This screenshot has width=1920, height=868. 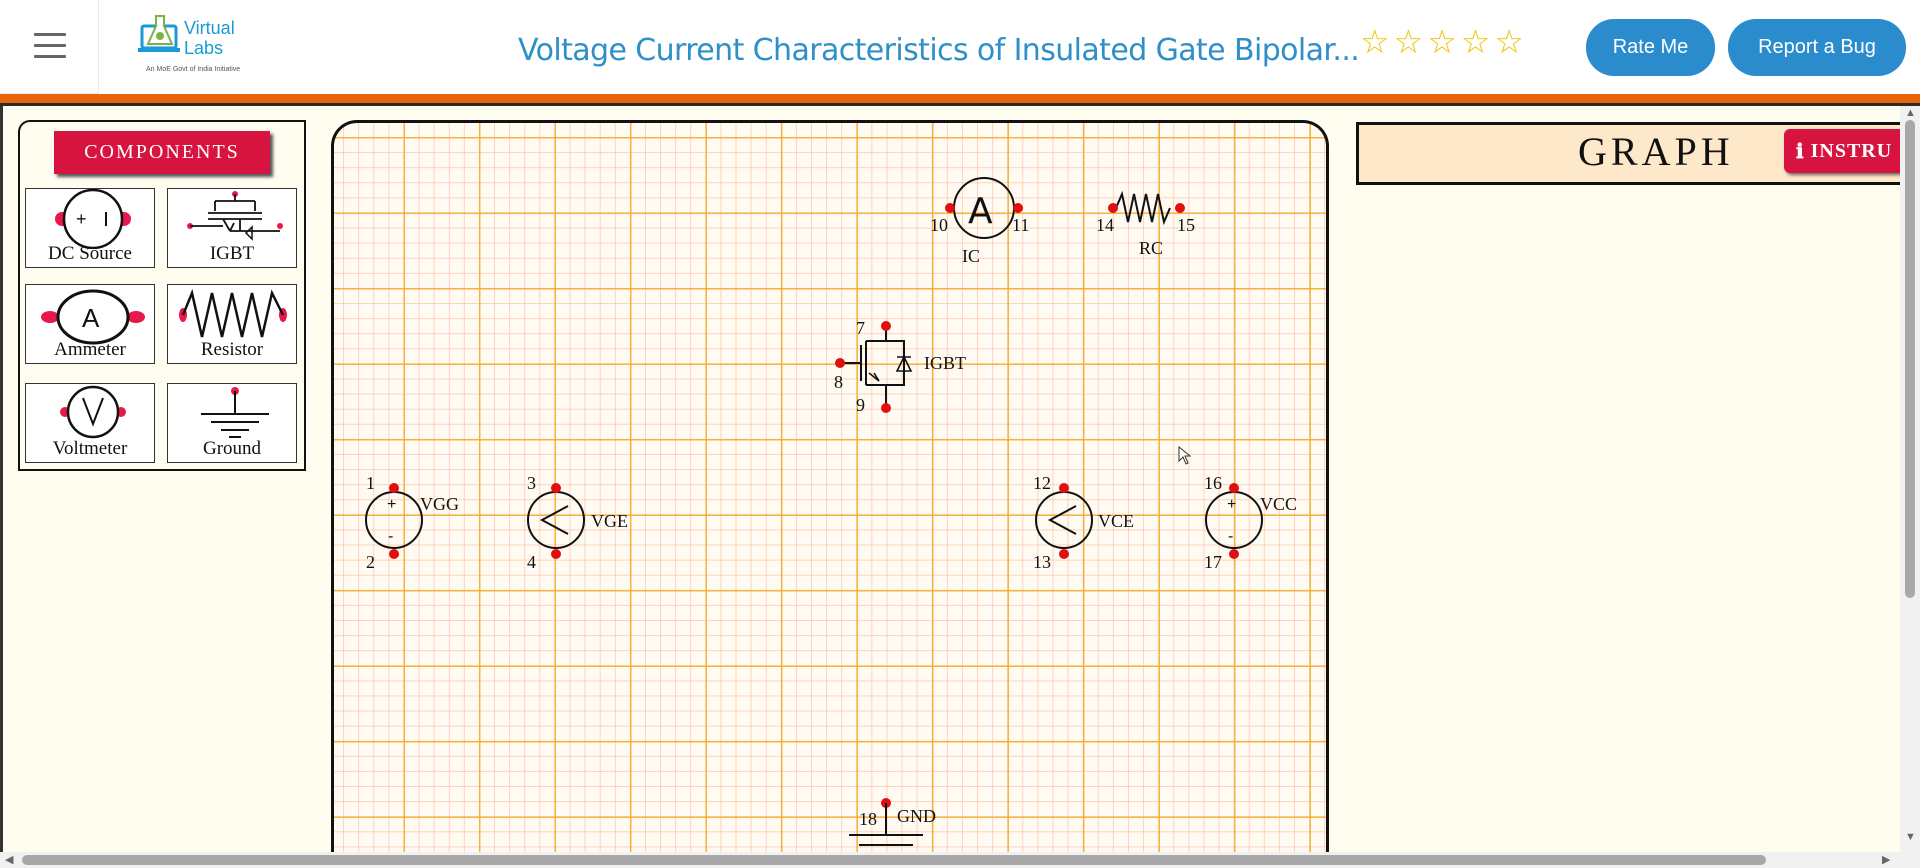 I want to click on component-label: Ammeter, so click(x=90, y=349).